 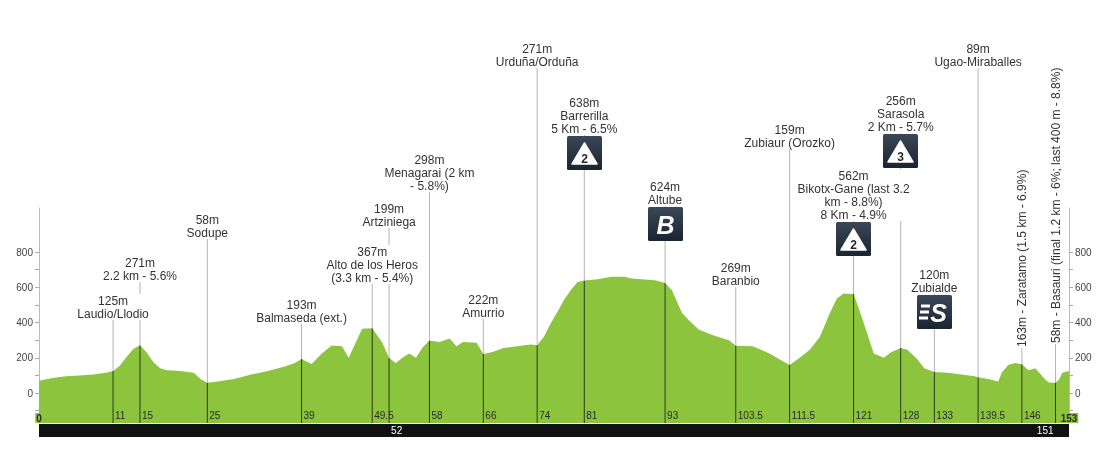 I want to click on annotation: 638m Barrerilla 5 Km - 6.5%, so click(x=584, y=115).